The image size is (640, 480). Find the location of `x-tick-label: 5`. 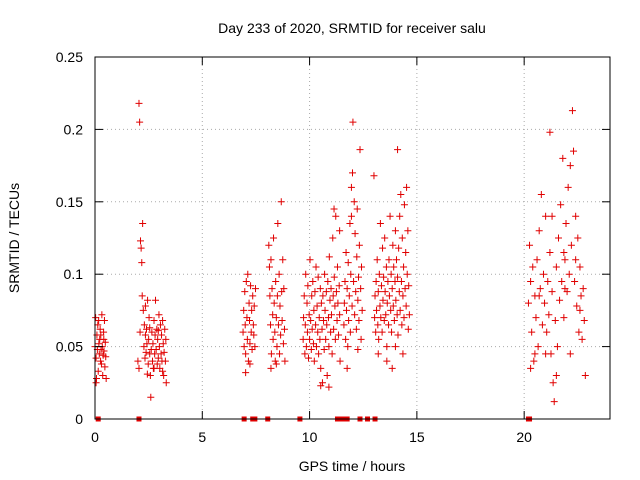

x-tick-label: 5 is located at coordinates (202, 437).